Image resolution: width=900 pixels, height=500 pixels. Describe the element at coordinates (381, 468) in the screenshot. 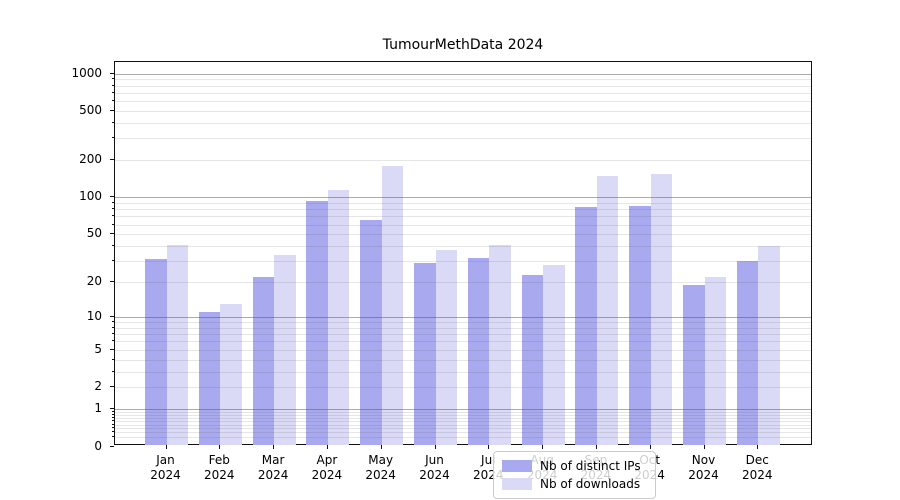

I see `x-axis-tick-label: May 2024` at that location.